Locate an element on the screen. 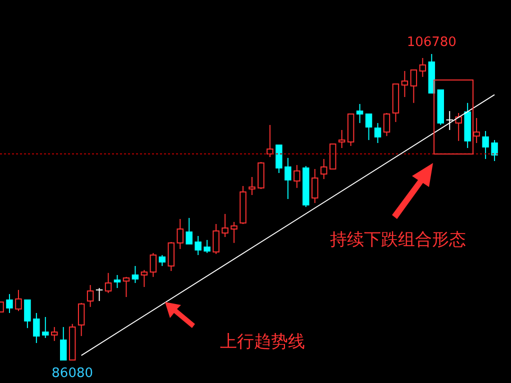  annotation: 持续下跌组合形态 is located at coordinates (398, 240).